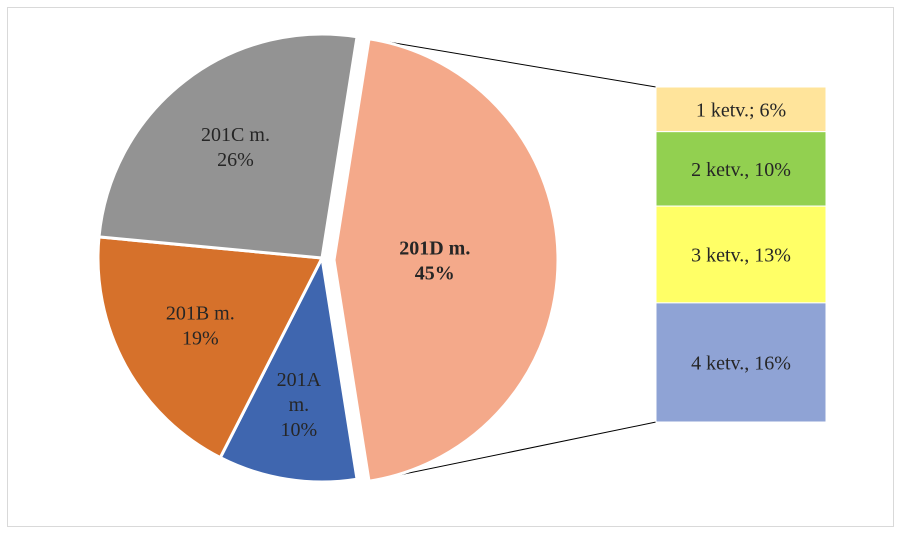 The width and height of the screenshot is (902, 533). What do you see at coordinates (288, 368) in the screenshot?
I see `pie-slice-201a-m` at bounding box center [288, 368].